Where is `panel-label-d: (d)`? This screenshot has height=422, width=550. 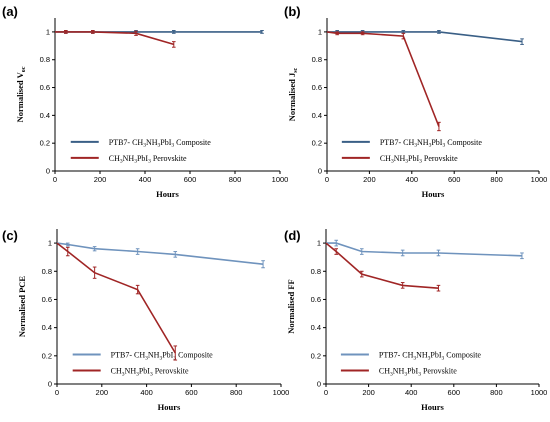
panel-label-d: (d) is located at coordinates (292, 235).